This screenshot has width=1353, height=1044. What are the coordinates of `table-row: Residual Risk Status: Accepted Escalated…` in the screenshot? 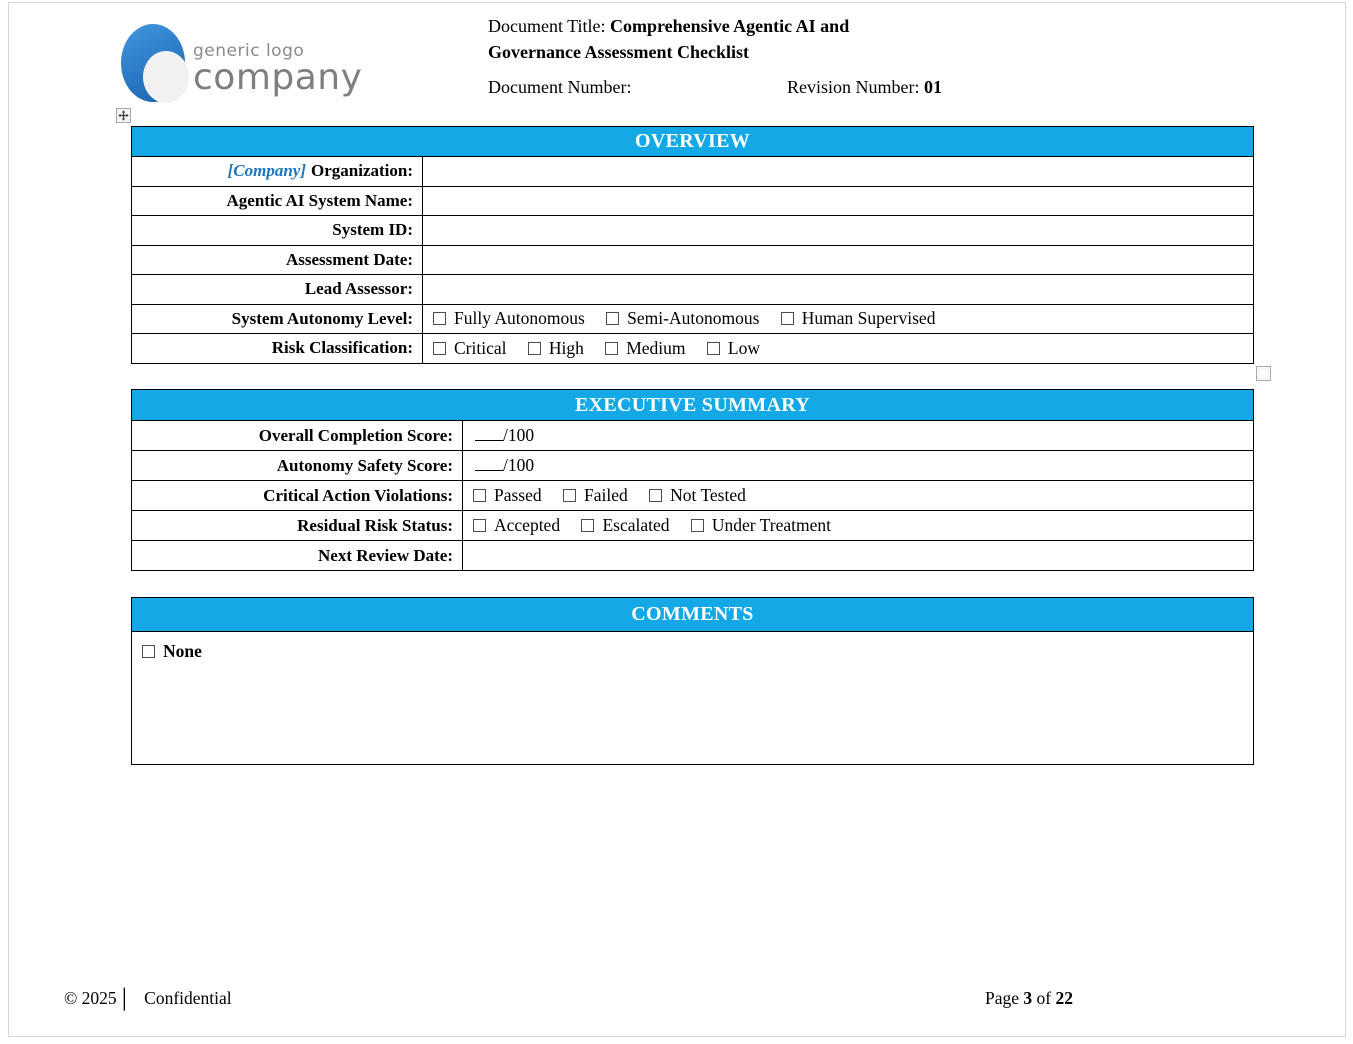 It's located at (692, 525).